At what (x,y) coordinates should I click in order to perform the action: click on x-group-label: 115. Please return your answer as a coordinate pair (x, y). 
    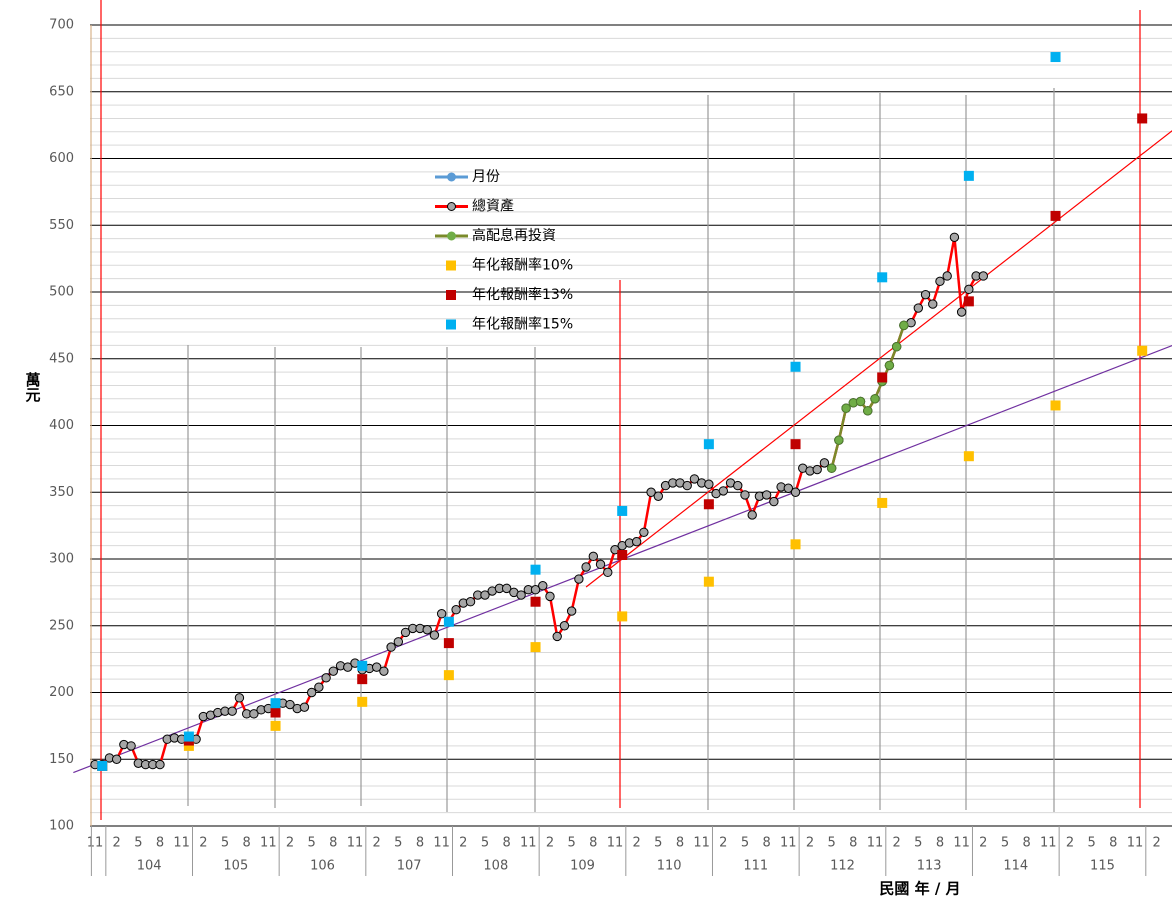
    Looking at the image, I should click on (1102, 866).